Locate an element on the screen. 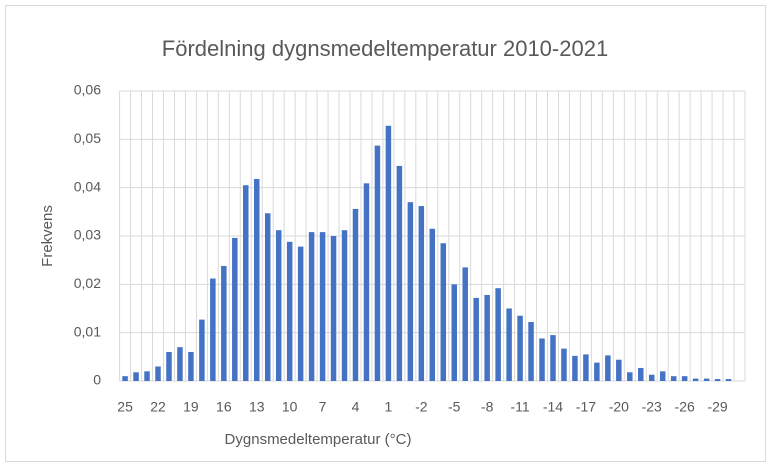 This screenshot has width=771, height=468. x-tick-label: 16 is located at coordinates (224, 407).